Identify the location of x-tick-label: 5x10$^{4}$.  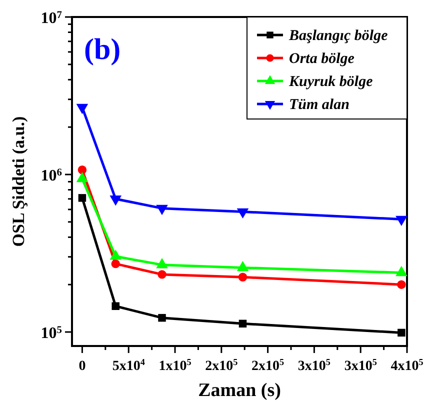
(129, 365).